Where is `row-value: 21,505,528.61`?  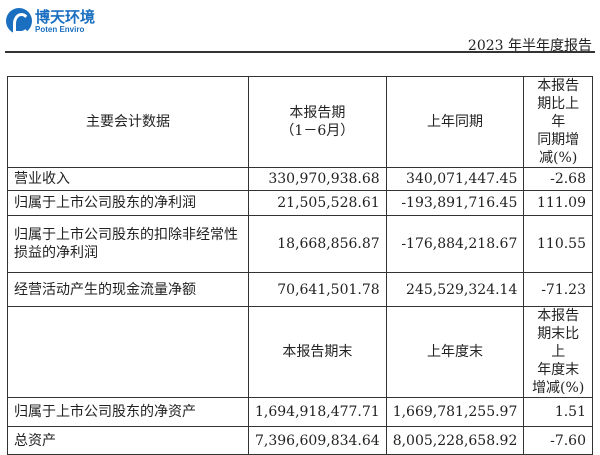
row-value: 21,505,528.61 is located at coordinates (317, 203).